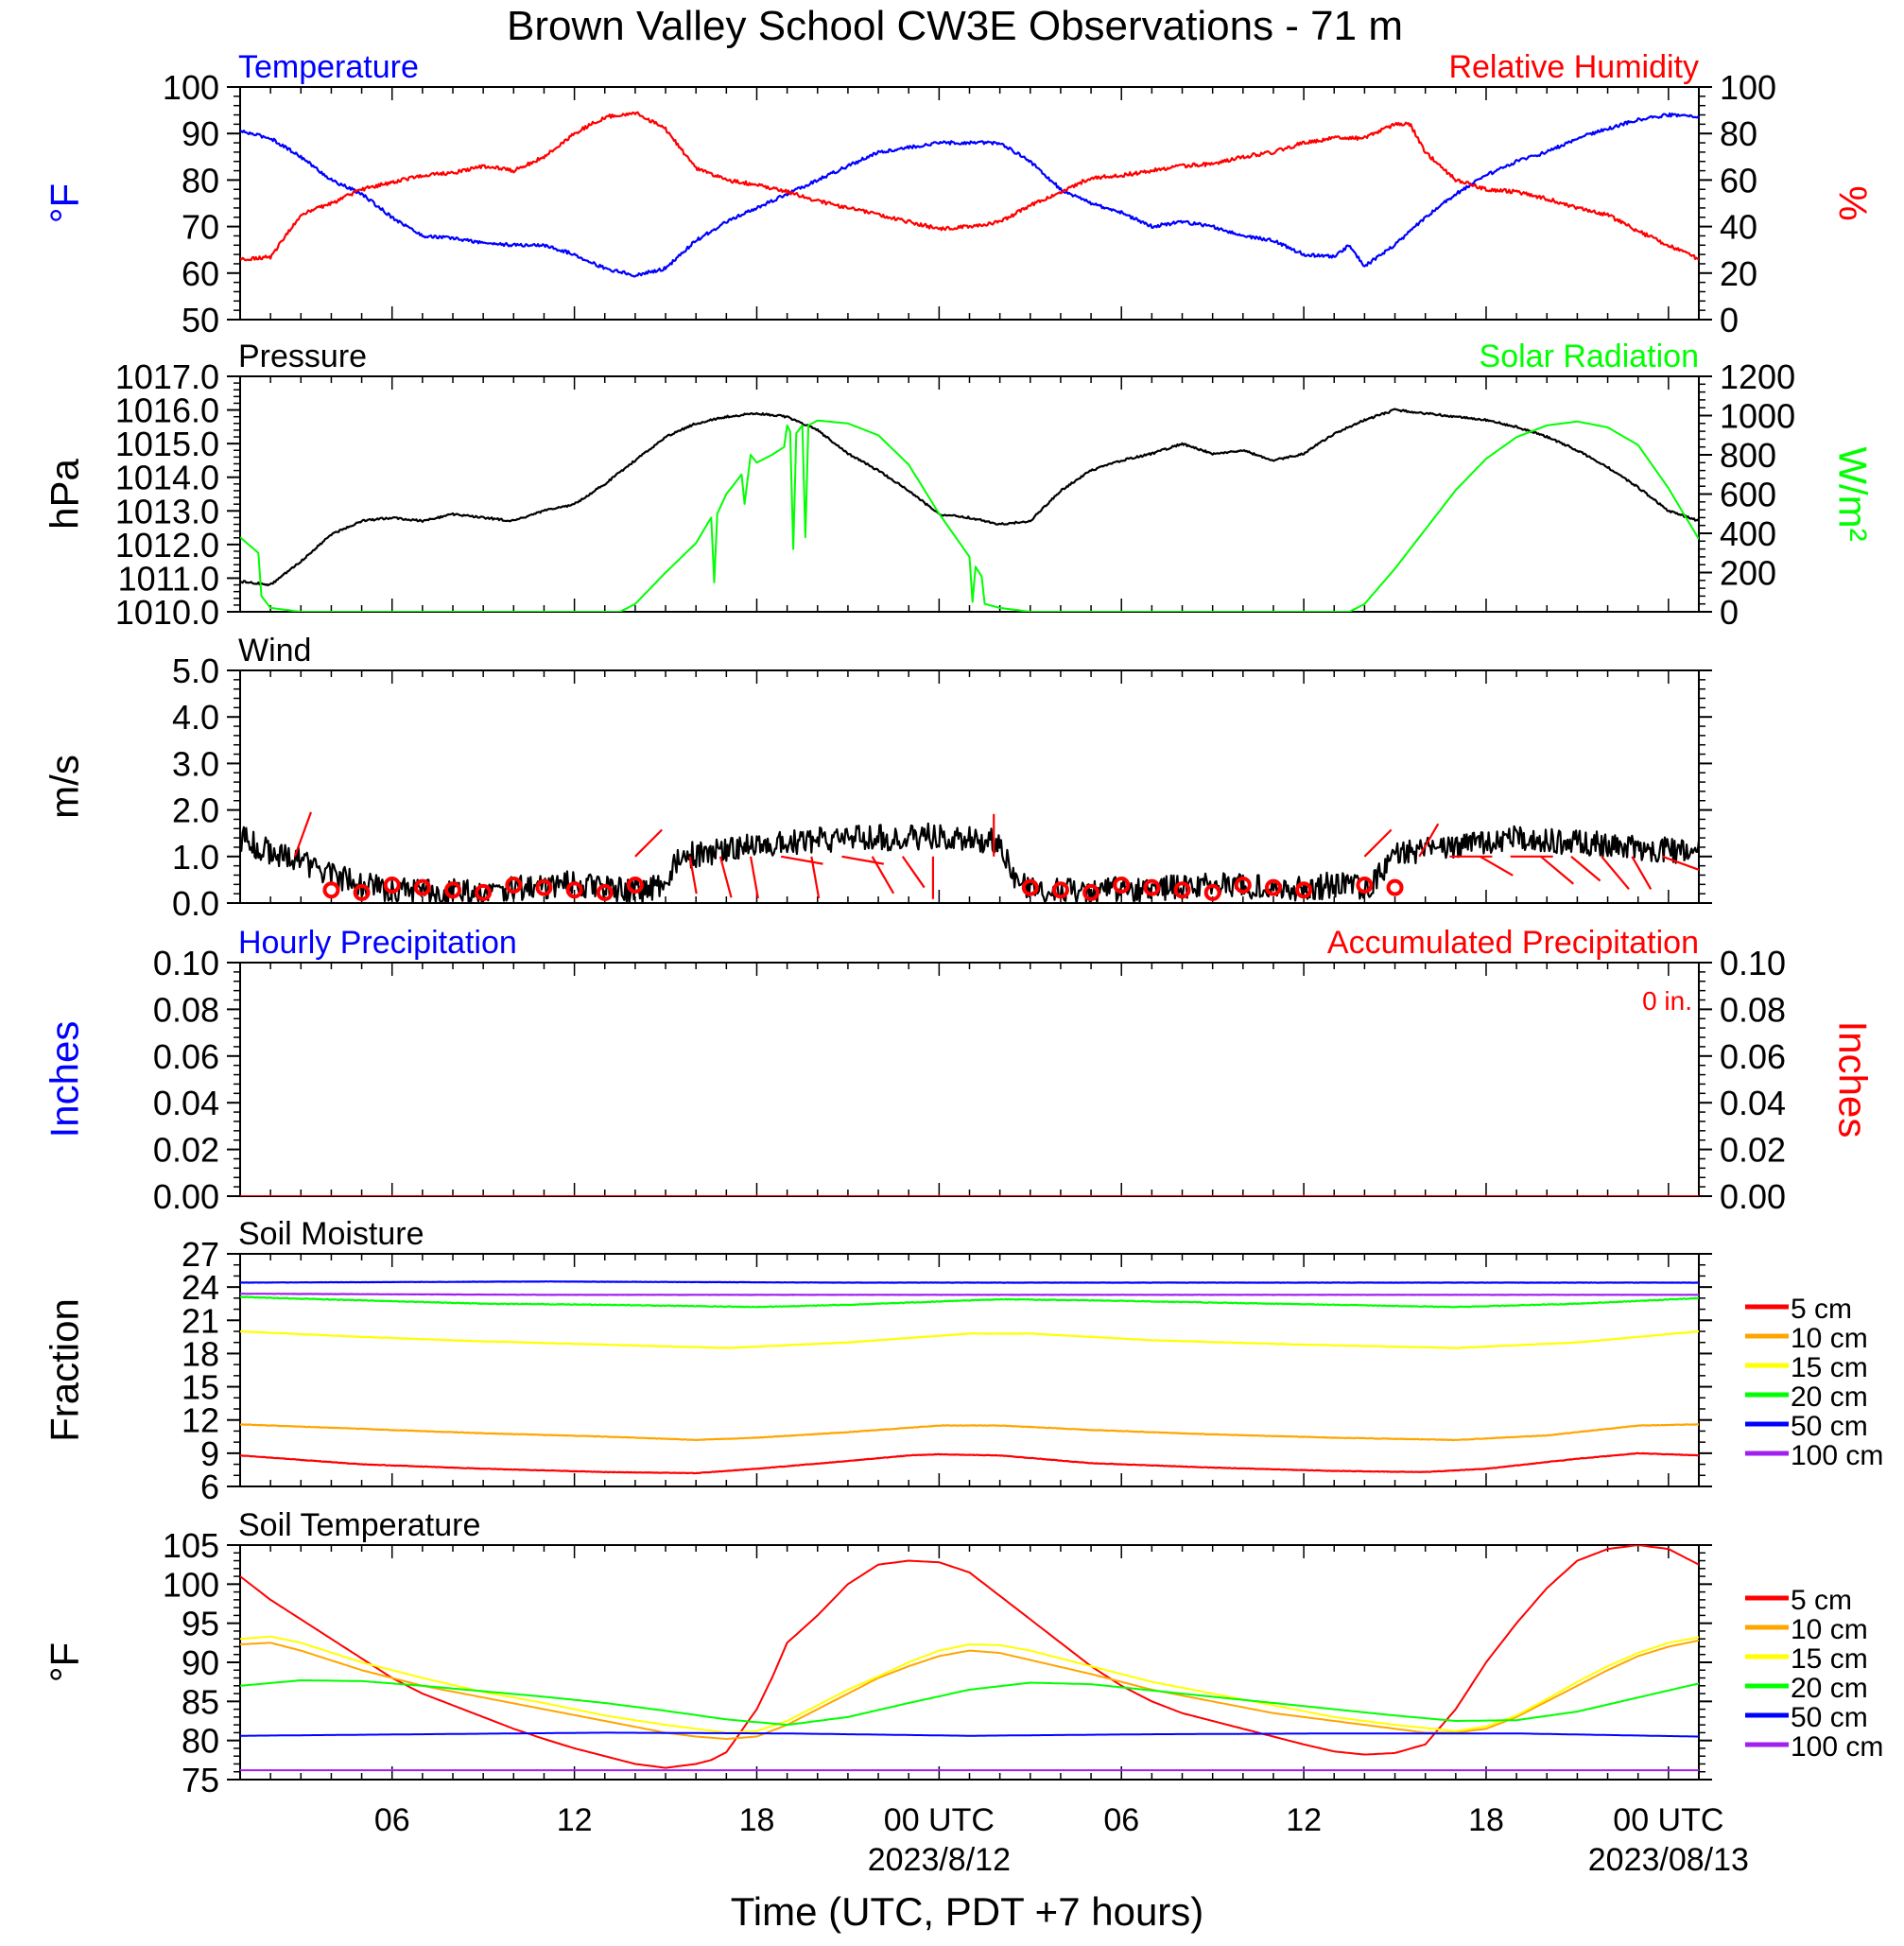 The width and height of the screenshot is (1904, 1946). Describe the element at coordinates (1668, 1860) in the screenshot. I see `x-date-label: 2023/08/13` at that location.